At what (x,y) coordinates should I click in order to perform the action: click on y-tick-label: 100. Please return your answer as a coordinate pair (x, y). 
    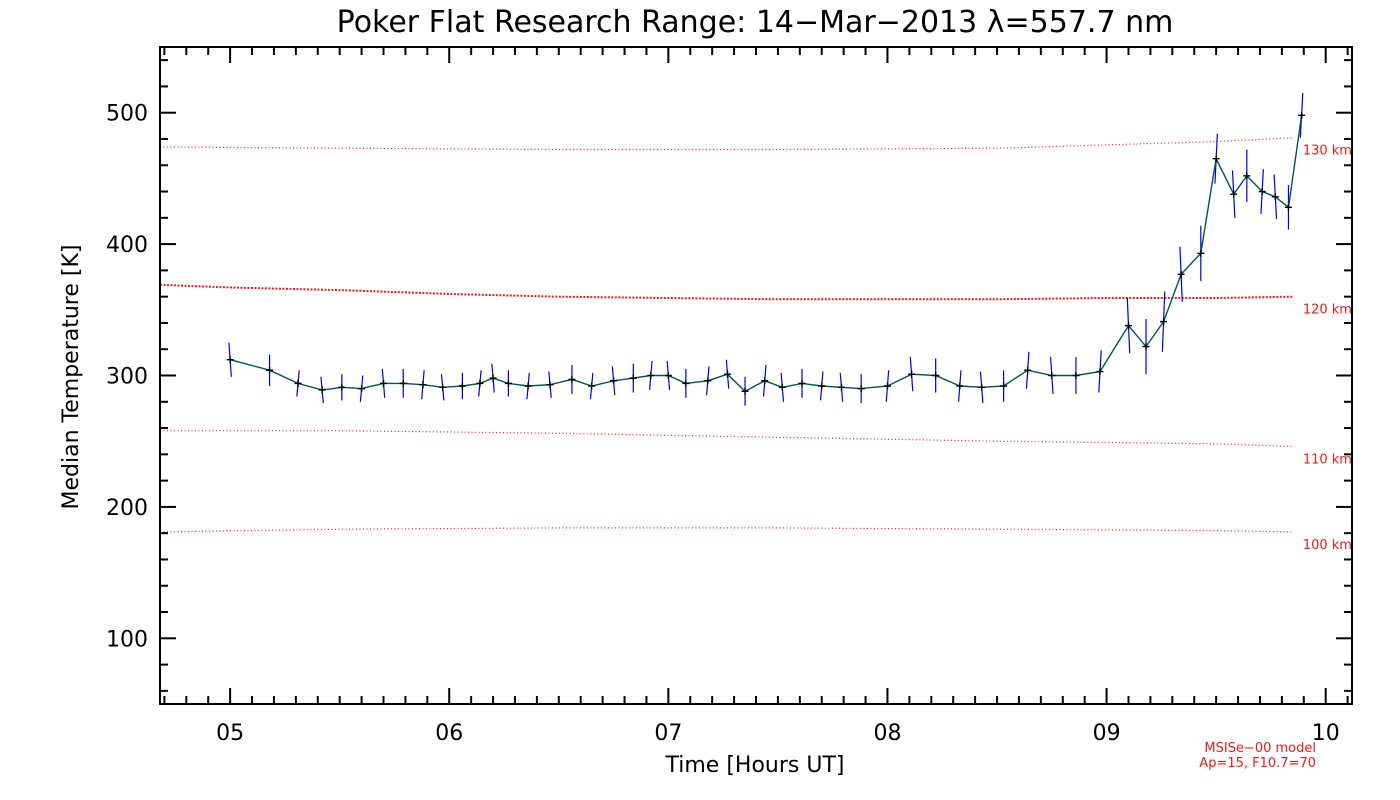
    Looking at the image, I should click on (127, 639).